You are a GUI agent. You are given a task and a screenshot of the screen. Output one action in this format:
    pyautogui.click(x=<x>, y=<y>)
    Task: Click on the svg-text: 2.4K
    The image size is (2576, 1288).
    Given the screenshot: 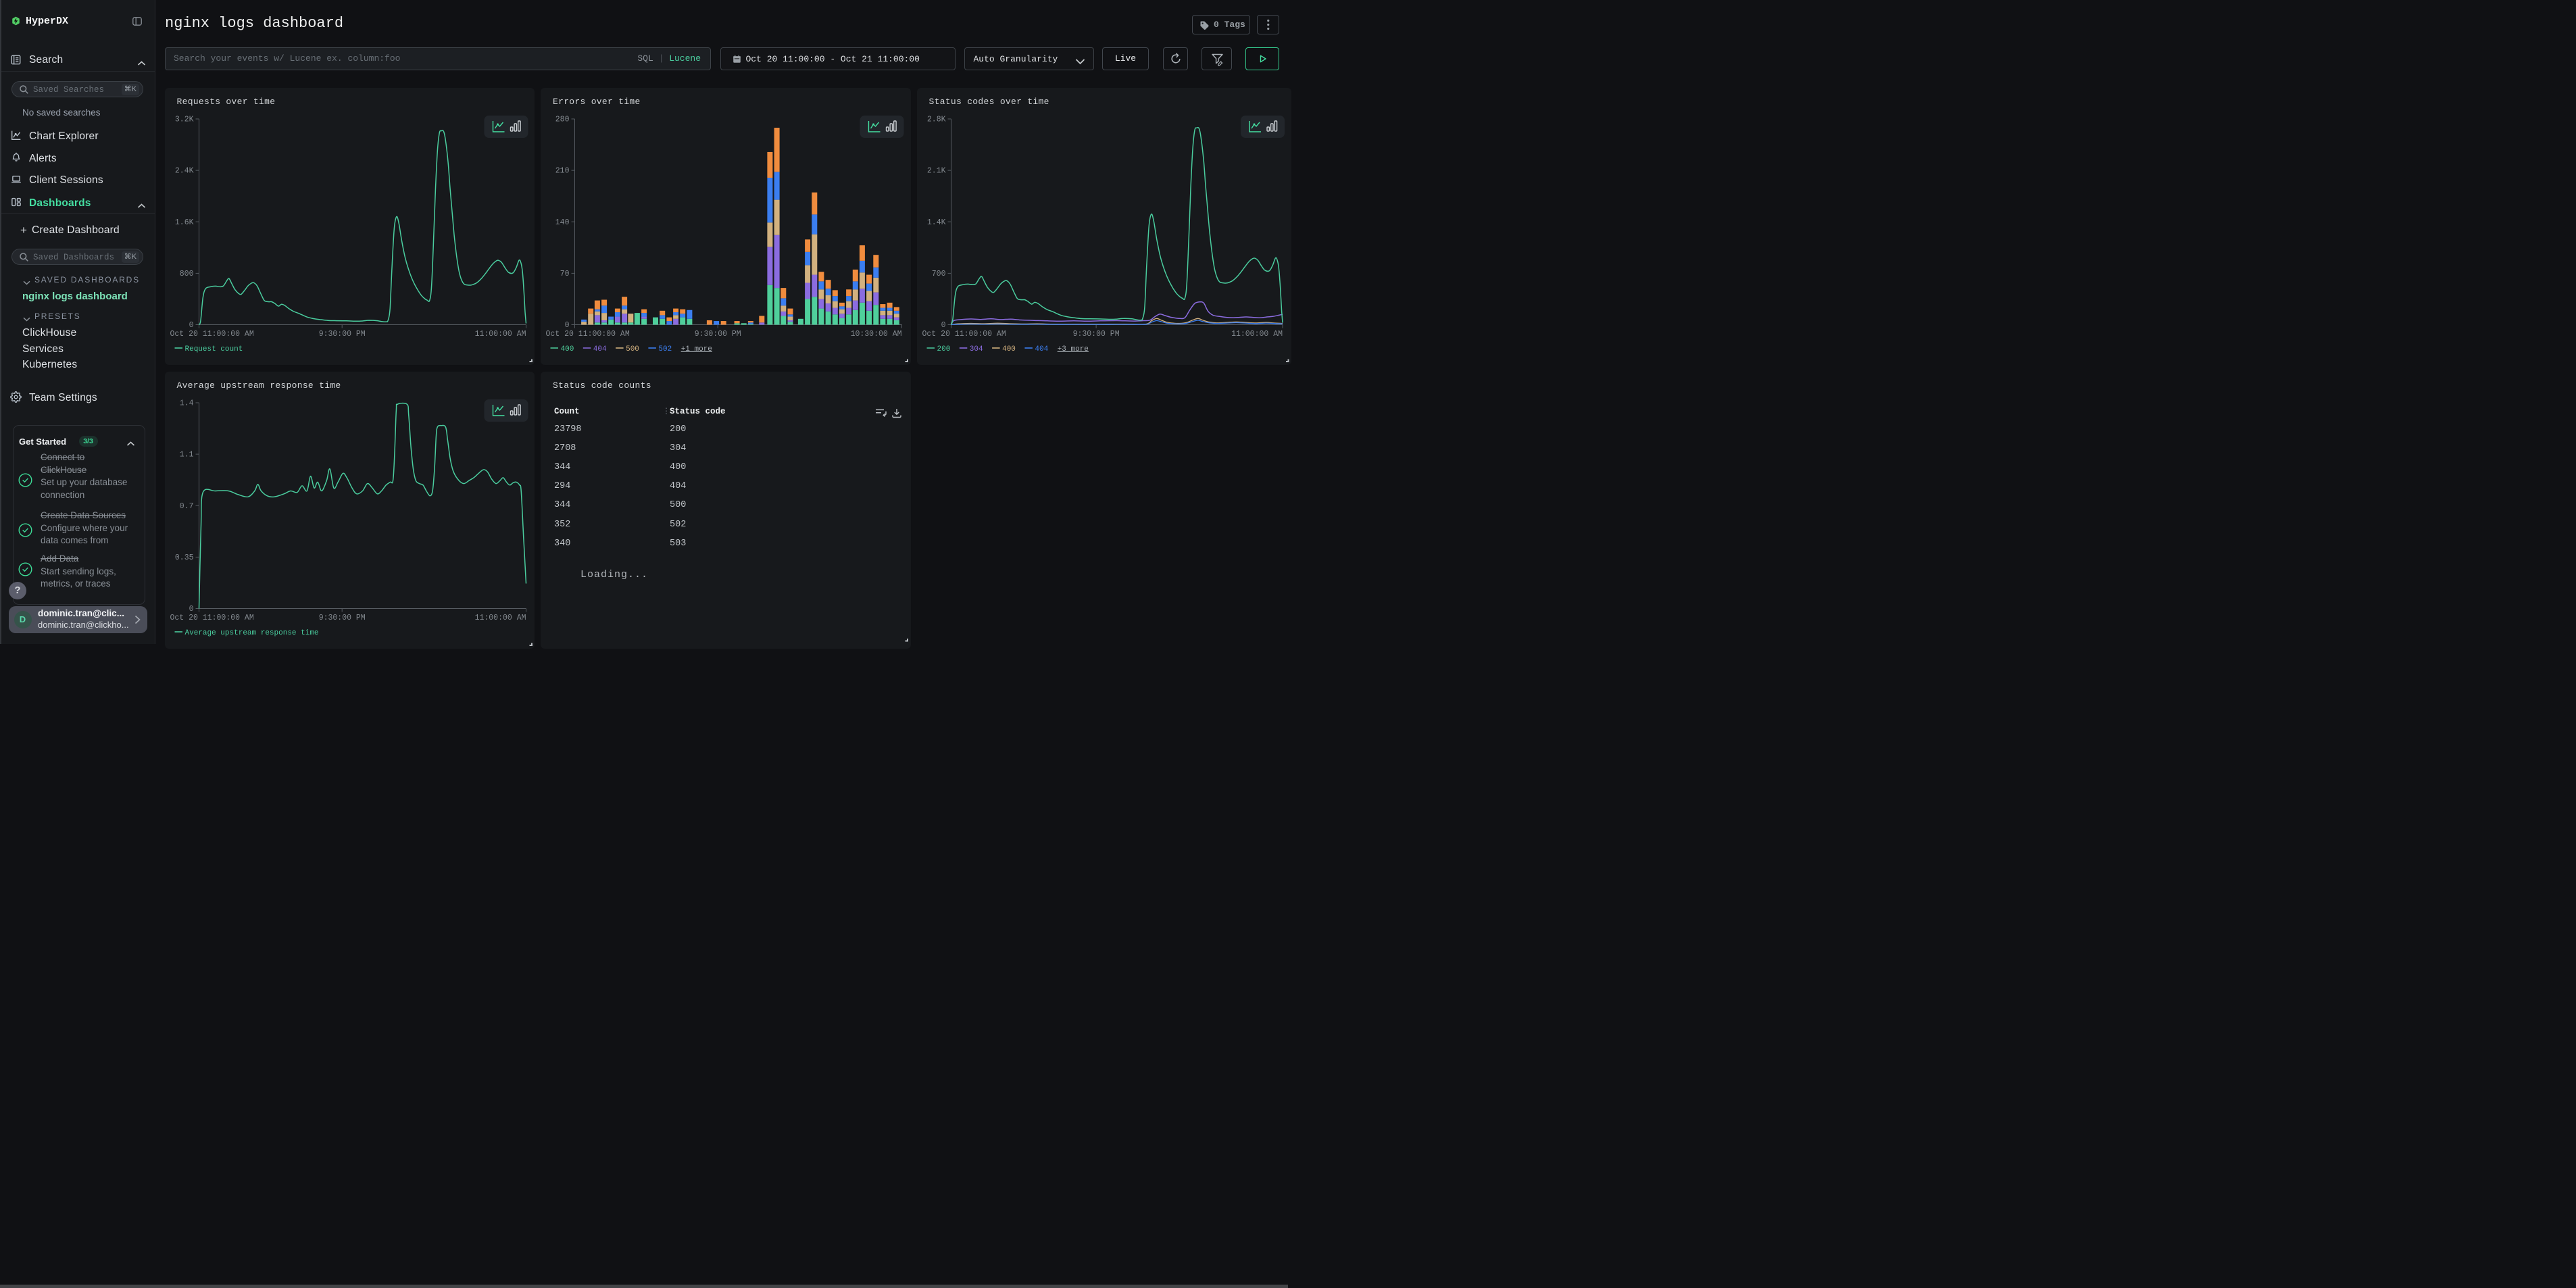 What is the action you would take?
    pyautogui.click(x=184, y=171)
    